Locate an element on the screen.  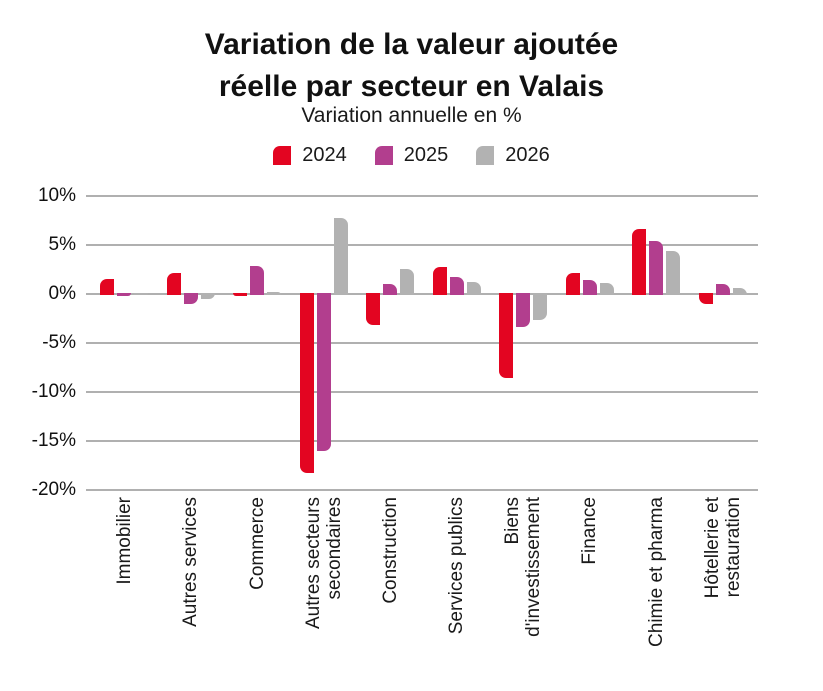
legend-label: 2025 is located at coordinates (426, 155).